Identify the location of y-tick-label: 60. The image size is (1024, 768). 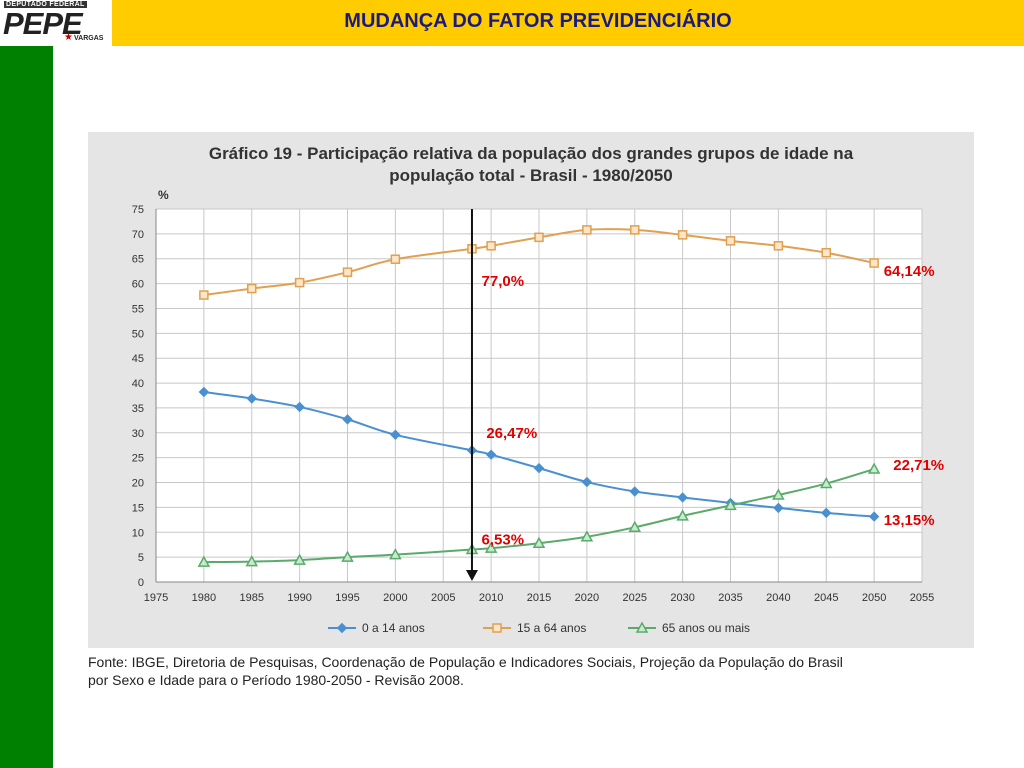
(138, 285).